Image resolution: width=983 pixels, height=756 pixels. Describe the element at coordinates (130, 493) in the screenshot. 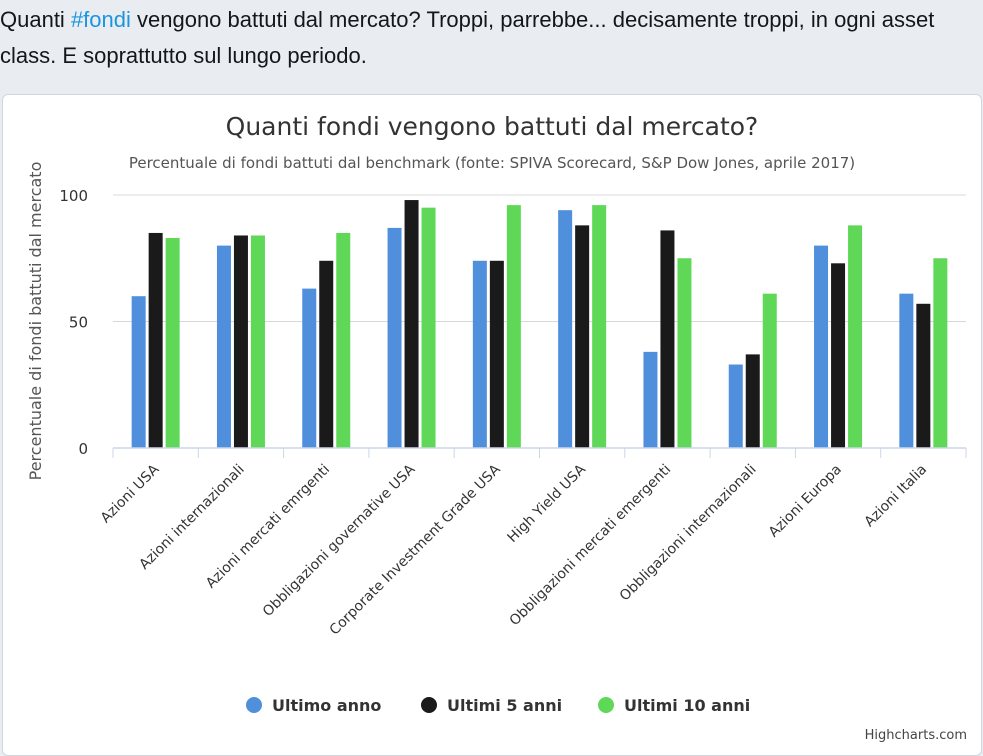

I see `x-tick-label: Azioni USA` at that location.